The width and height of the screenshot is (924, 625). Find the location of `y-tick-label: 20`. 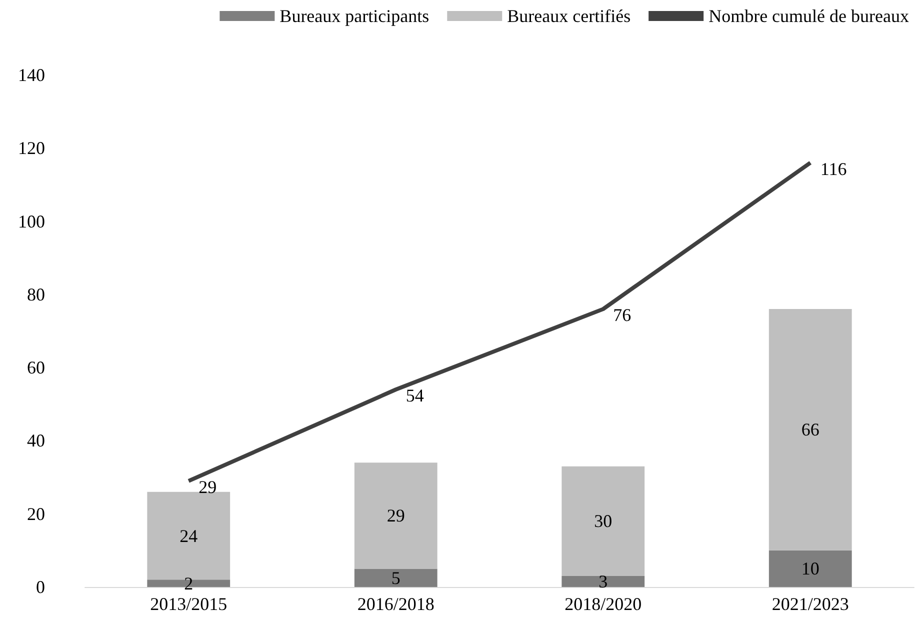

y-tick-label: 20 is located at coordinates (36, 514).